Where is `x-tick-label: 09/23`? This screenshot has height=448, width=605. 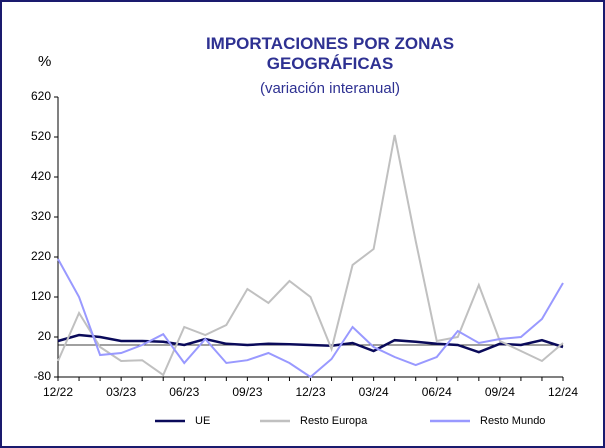
x-tick-label: 09/23 is located at coordinates (247, 392).